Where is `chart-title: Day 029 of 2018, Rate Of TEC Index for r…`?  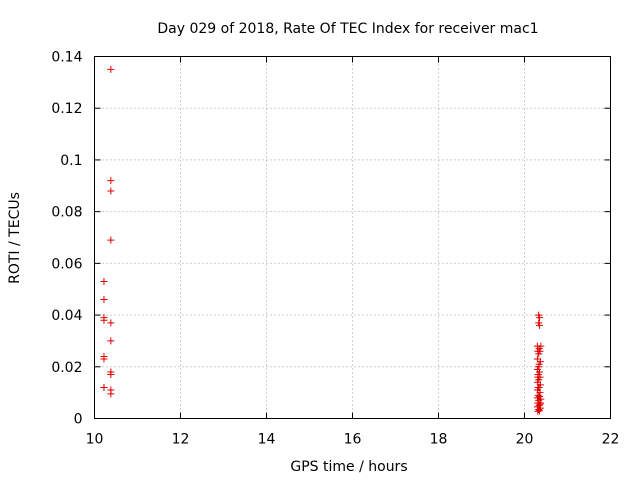
chart-title: Day 029 of 2018, Rate Of TEC Index for r… is located at coordinates (347, 29).